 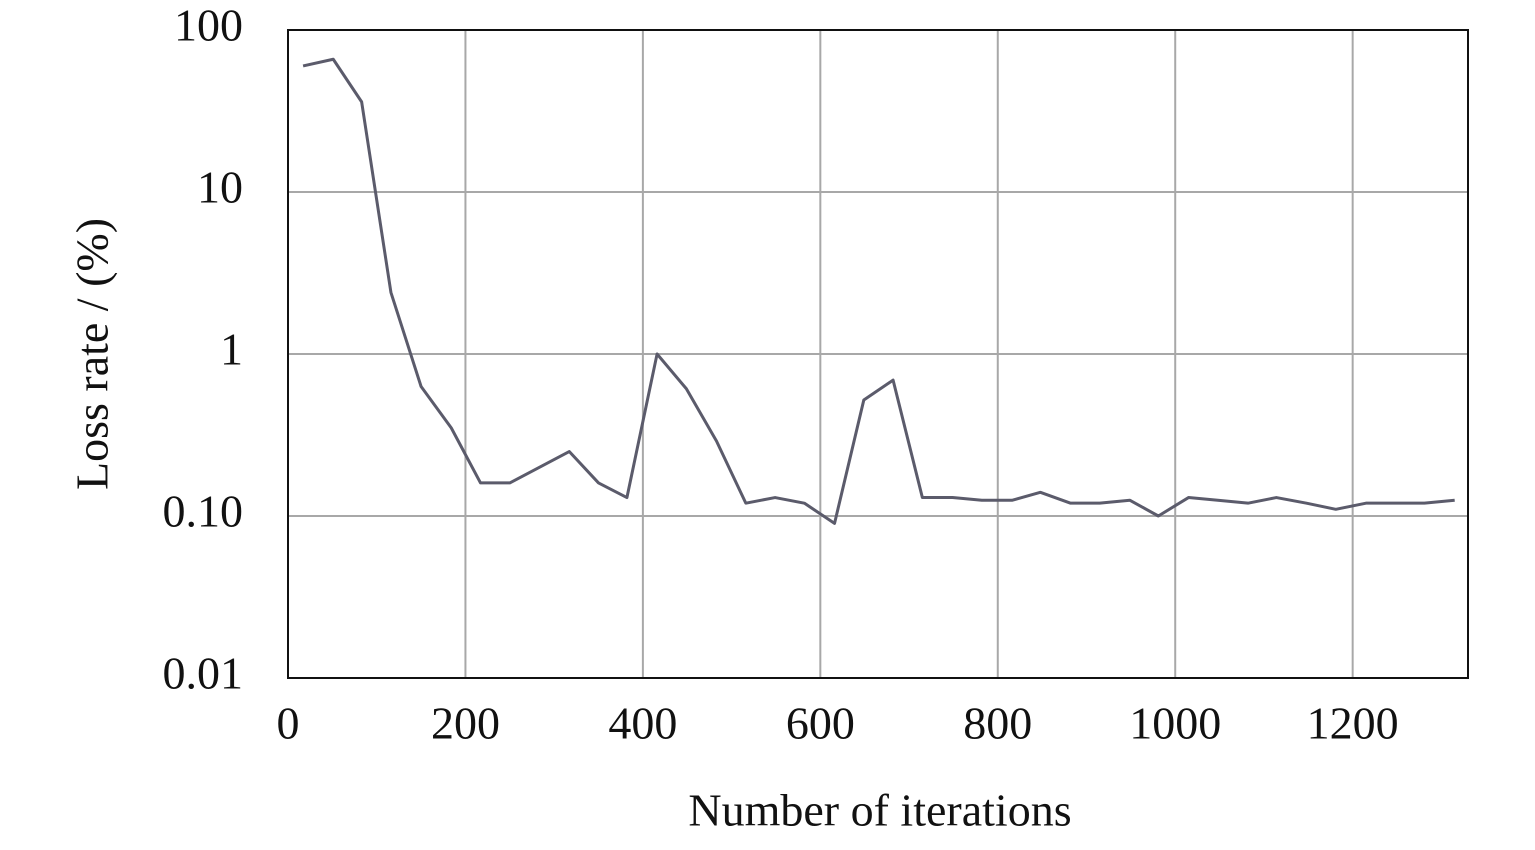 I want to click on y-tick-label: 10, so click(x=220, y=187).